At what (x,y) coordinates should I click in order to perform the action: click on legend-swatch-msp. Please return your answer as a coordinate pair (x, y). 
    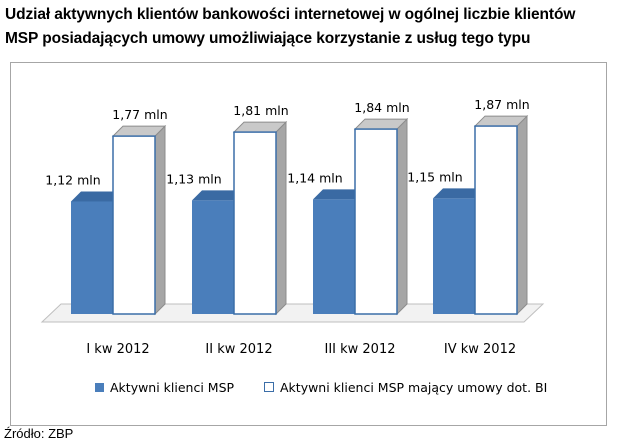
    Looking at the image, I should click on (99, 387).